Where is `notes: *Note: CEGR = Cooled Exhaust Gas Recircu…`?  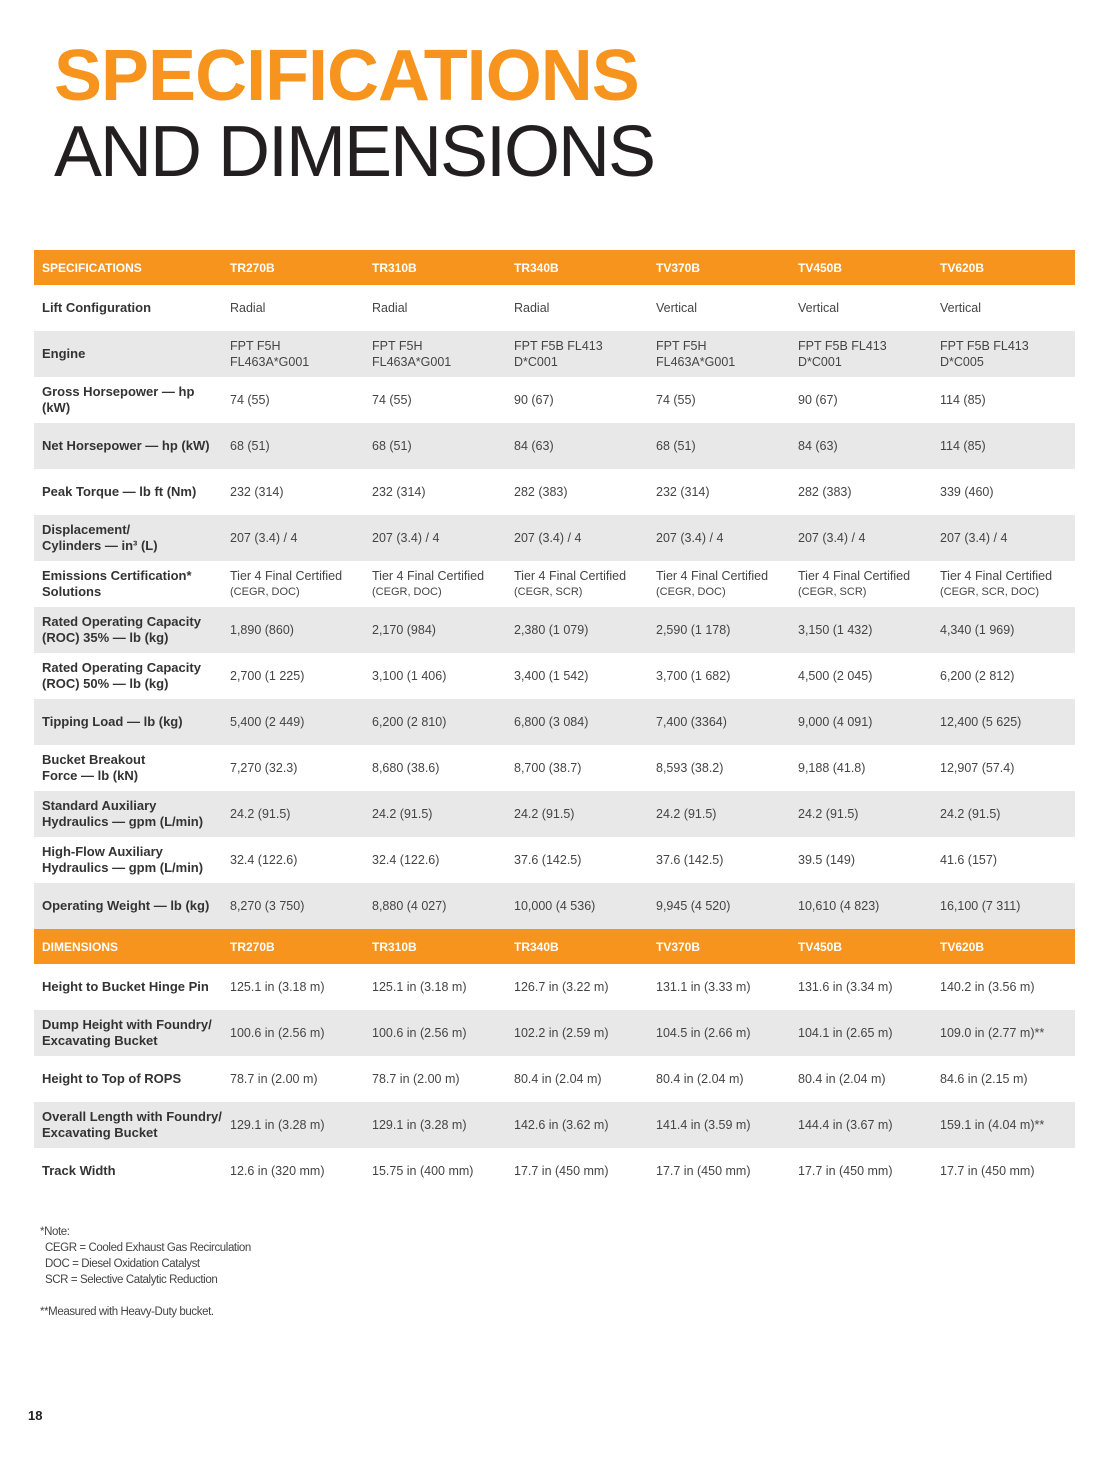 notes: *Note: CEGR = Cooled Exhaust Gas Recircu… is located at coordinates (145, 1272).